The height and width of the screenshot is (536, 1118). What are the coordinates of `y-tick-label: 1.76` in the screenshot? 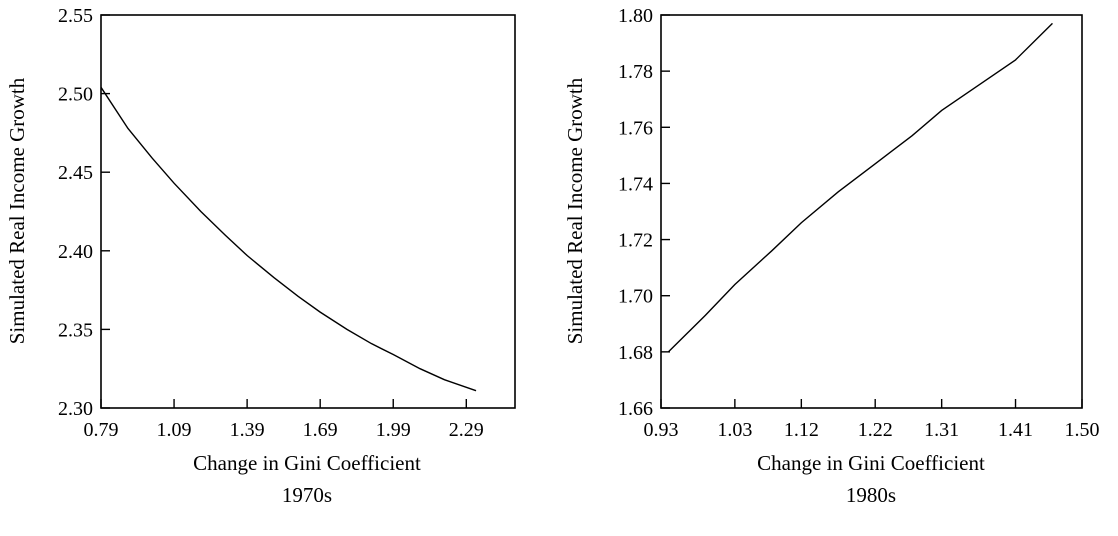 It's located at (635, 128).